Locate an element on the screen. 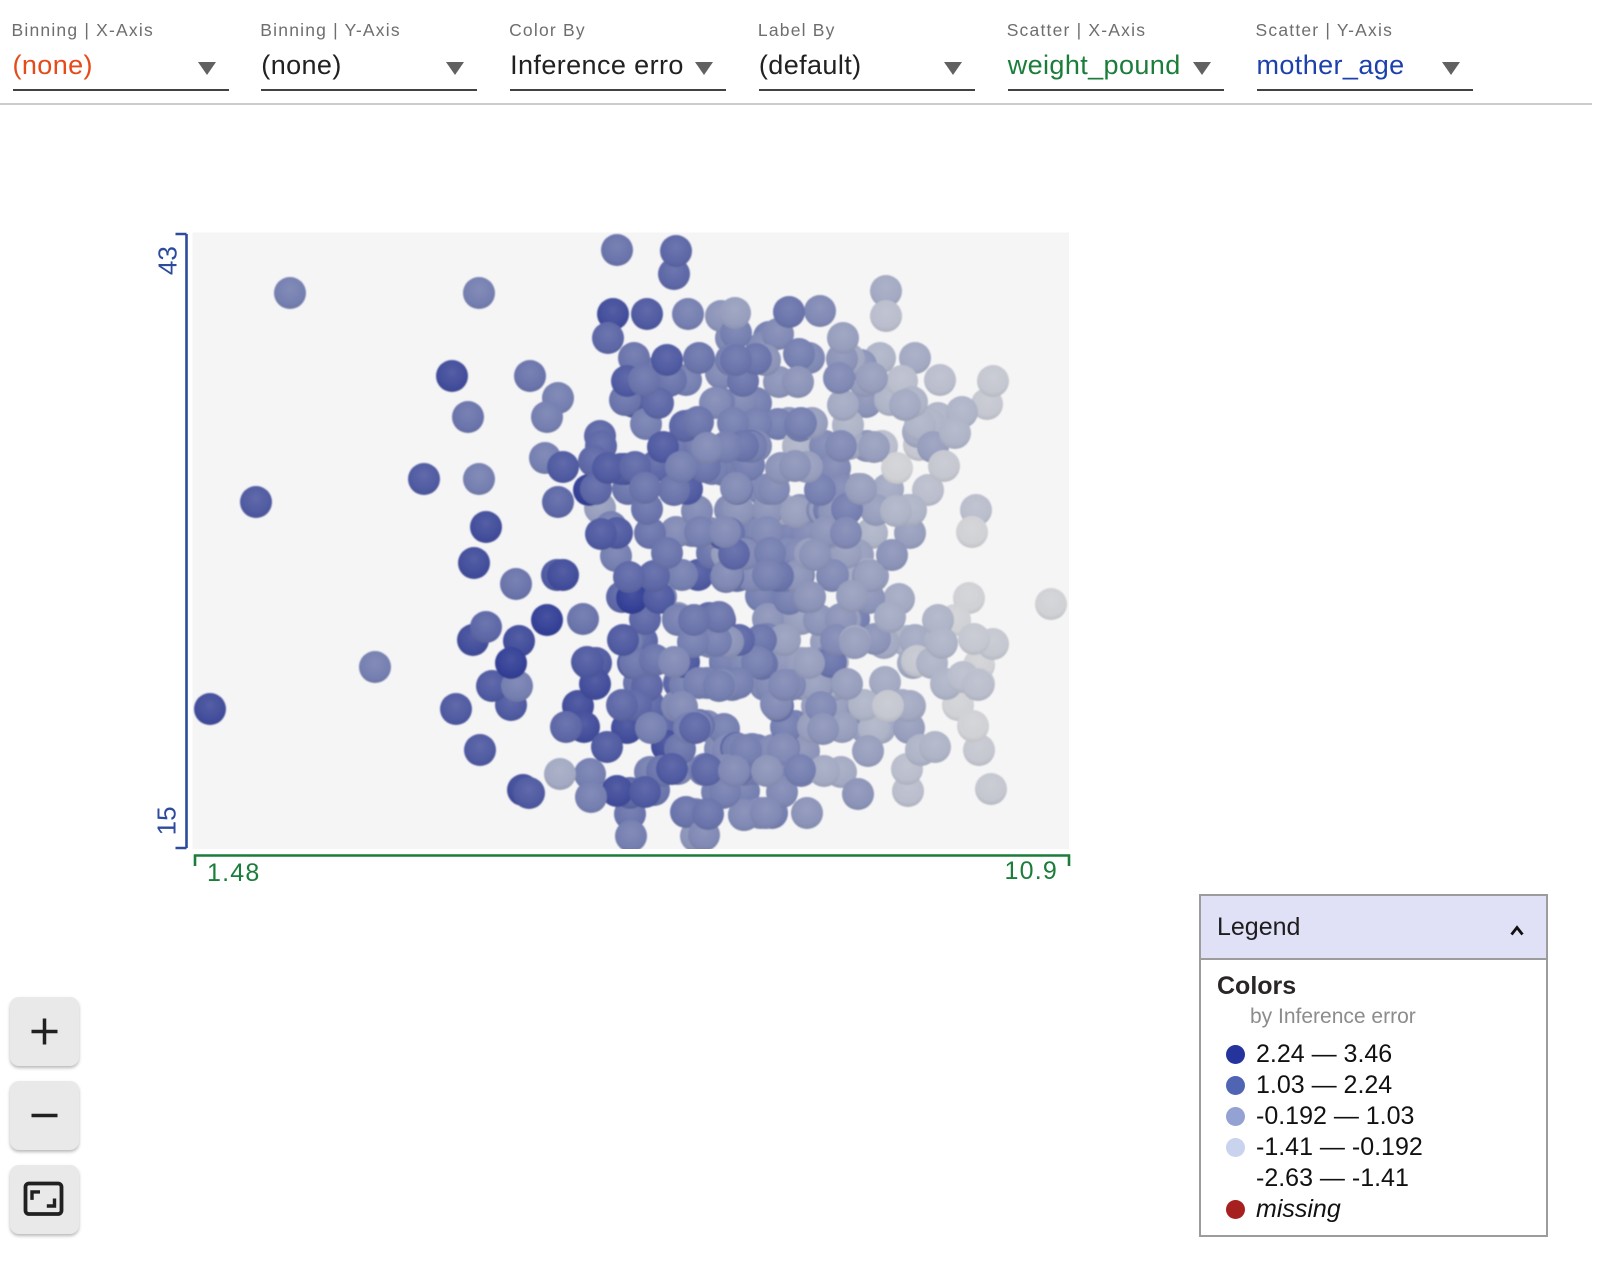 This screenshot has height=1270, width=1600. svg-text: 43 is located at coordinates (167, 260).